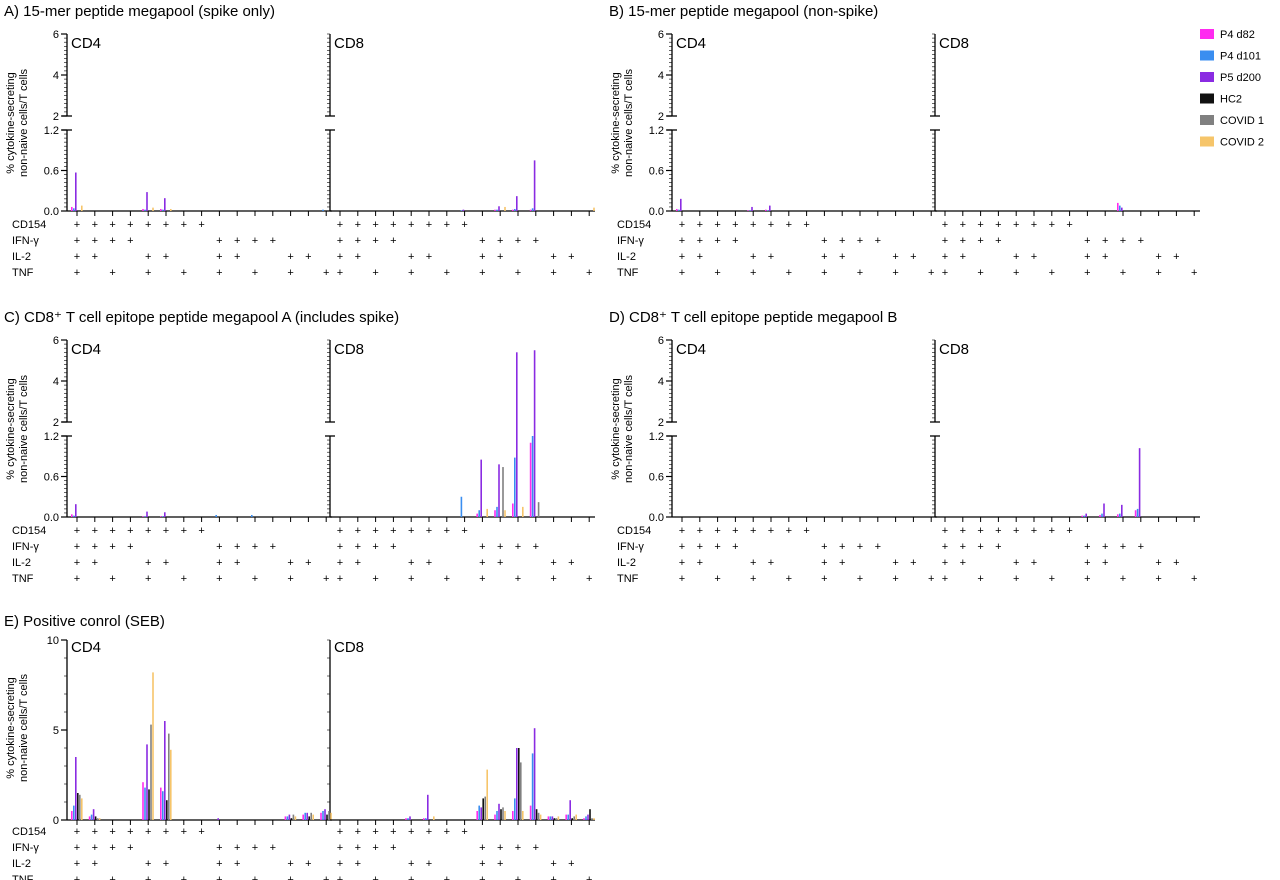 The width and height of the screenshot is (1280, 880). What do you see at coordinates (661, 76) in the screenshot?
I see `y-tick-label: 4` at bounding box center [661, 76].